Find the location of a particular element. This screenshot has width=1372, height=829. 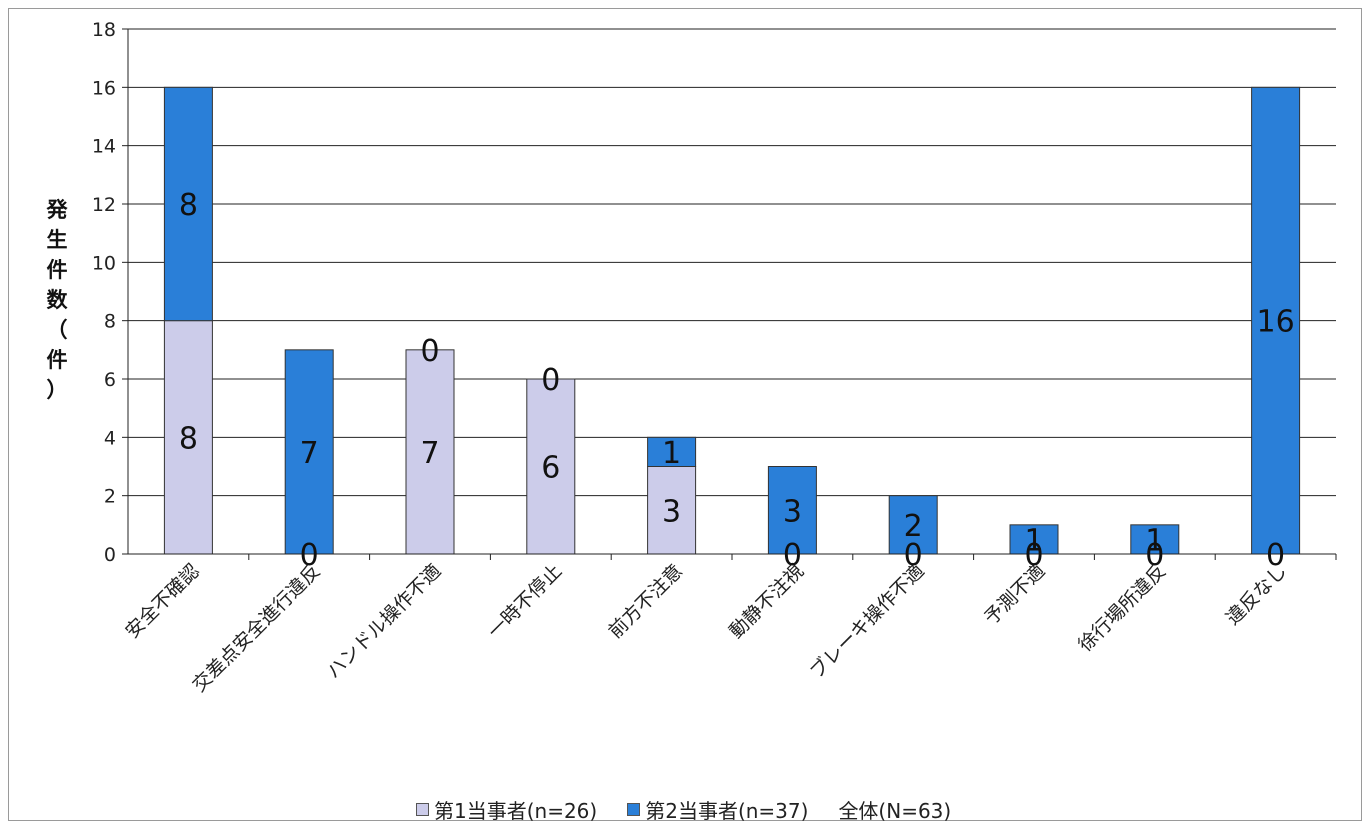

data-label-series-2: 8 is located at coordinates (188, 205).